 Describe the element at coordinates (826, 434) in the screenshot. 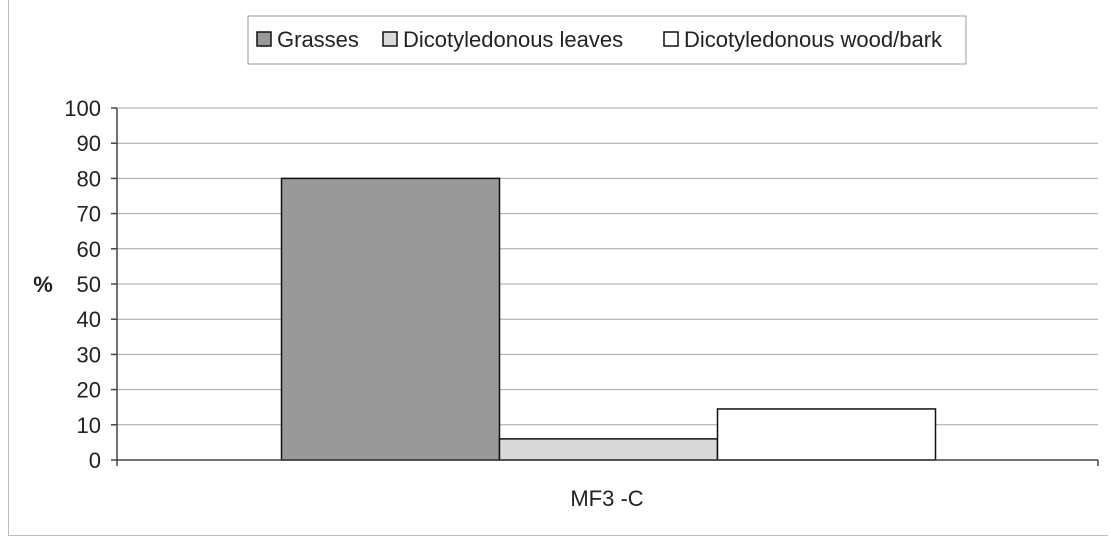

I see `bar-dicotyledonous-wood-bark` at that location.